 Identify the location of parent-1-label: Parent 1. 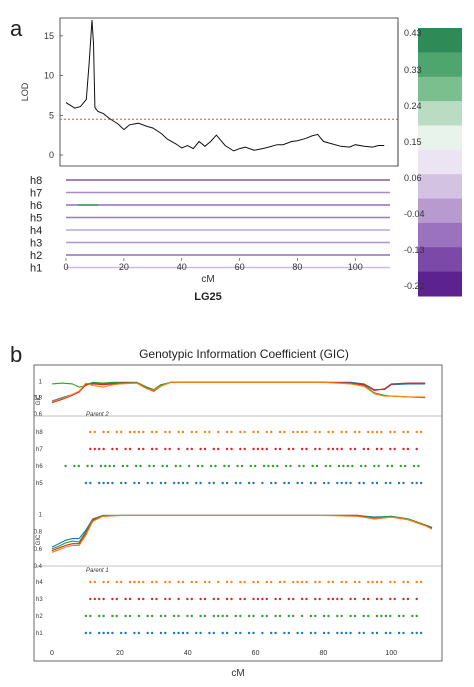
(97, 571).